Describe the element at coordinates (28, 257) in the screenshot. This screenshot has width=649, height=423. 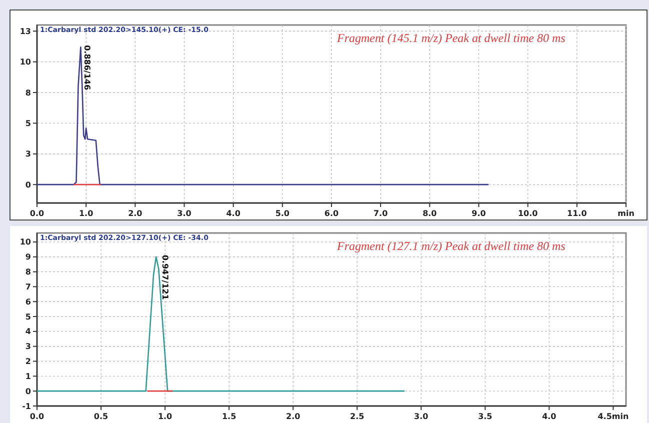
I see `y-tick-label: 9` at that location.